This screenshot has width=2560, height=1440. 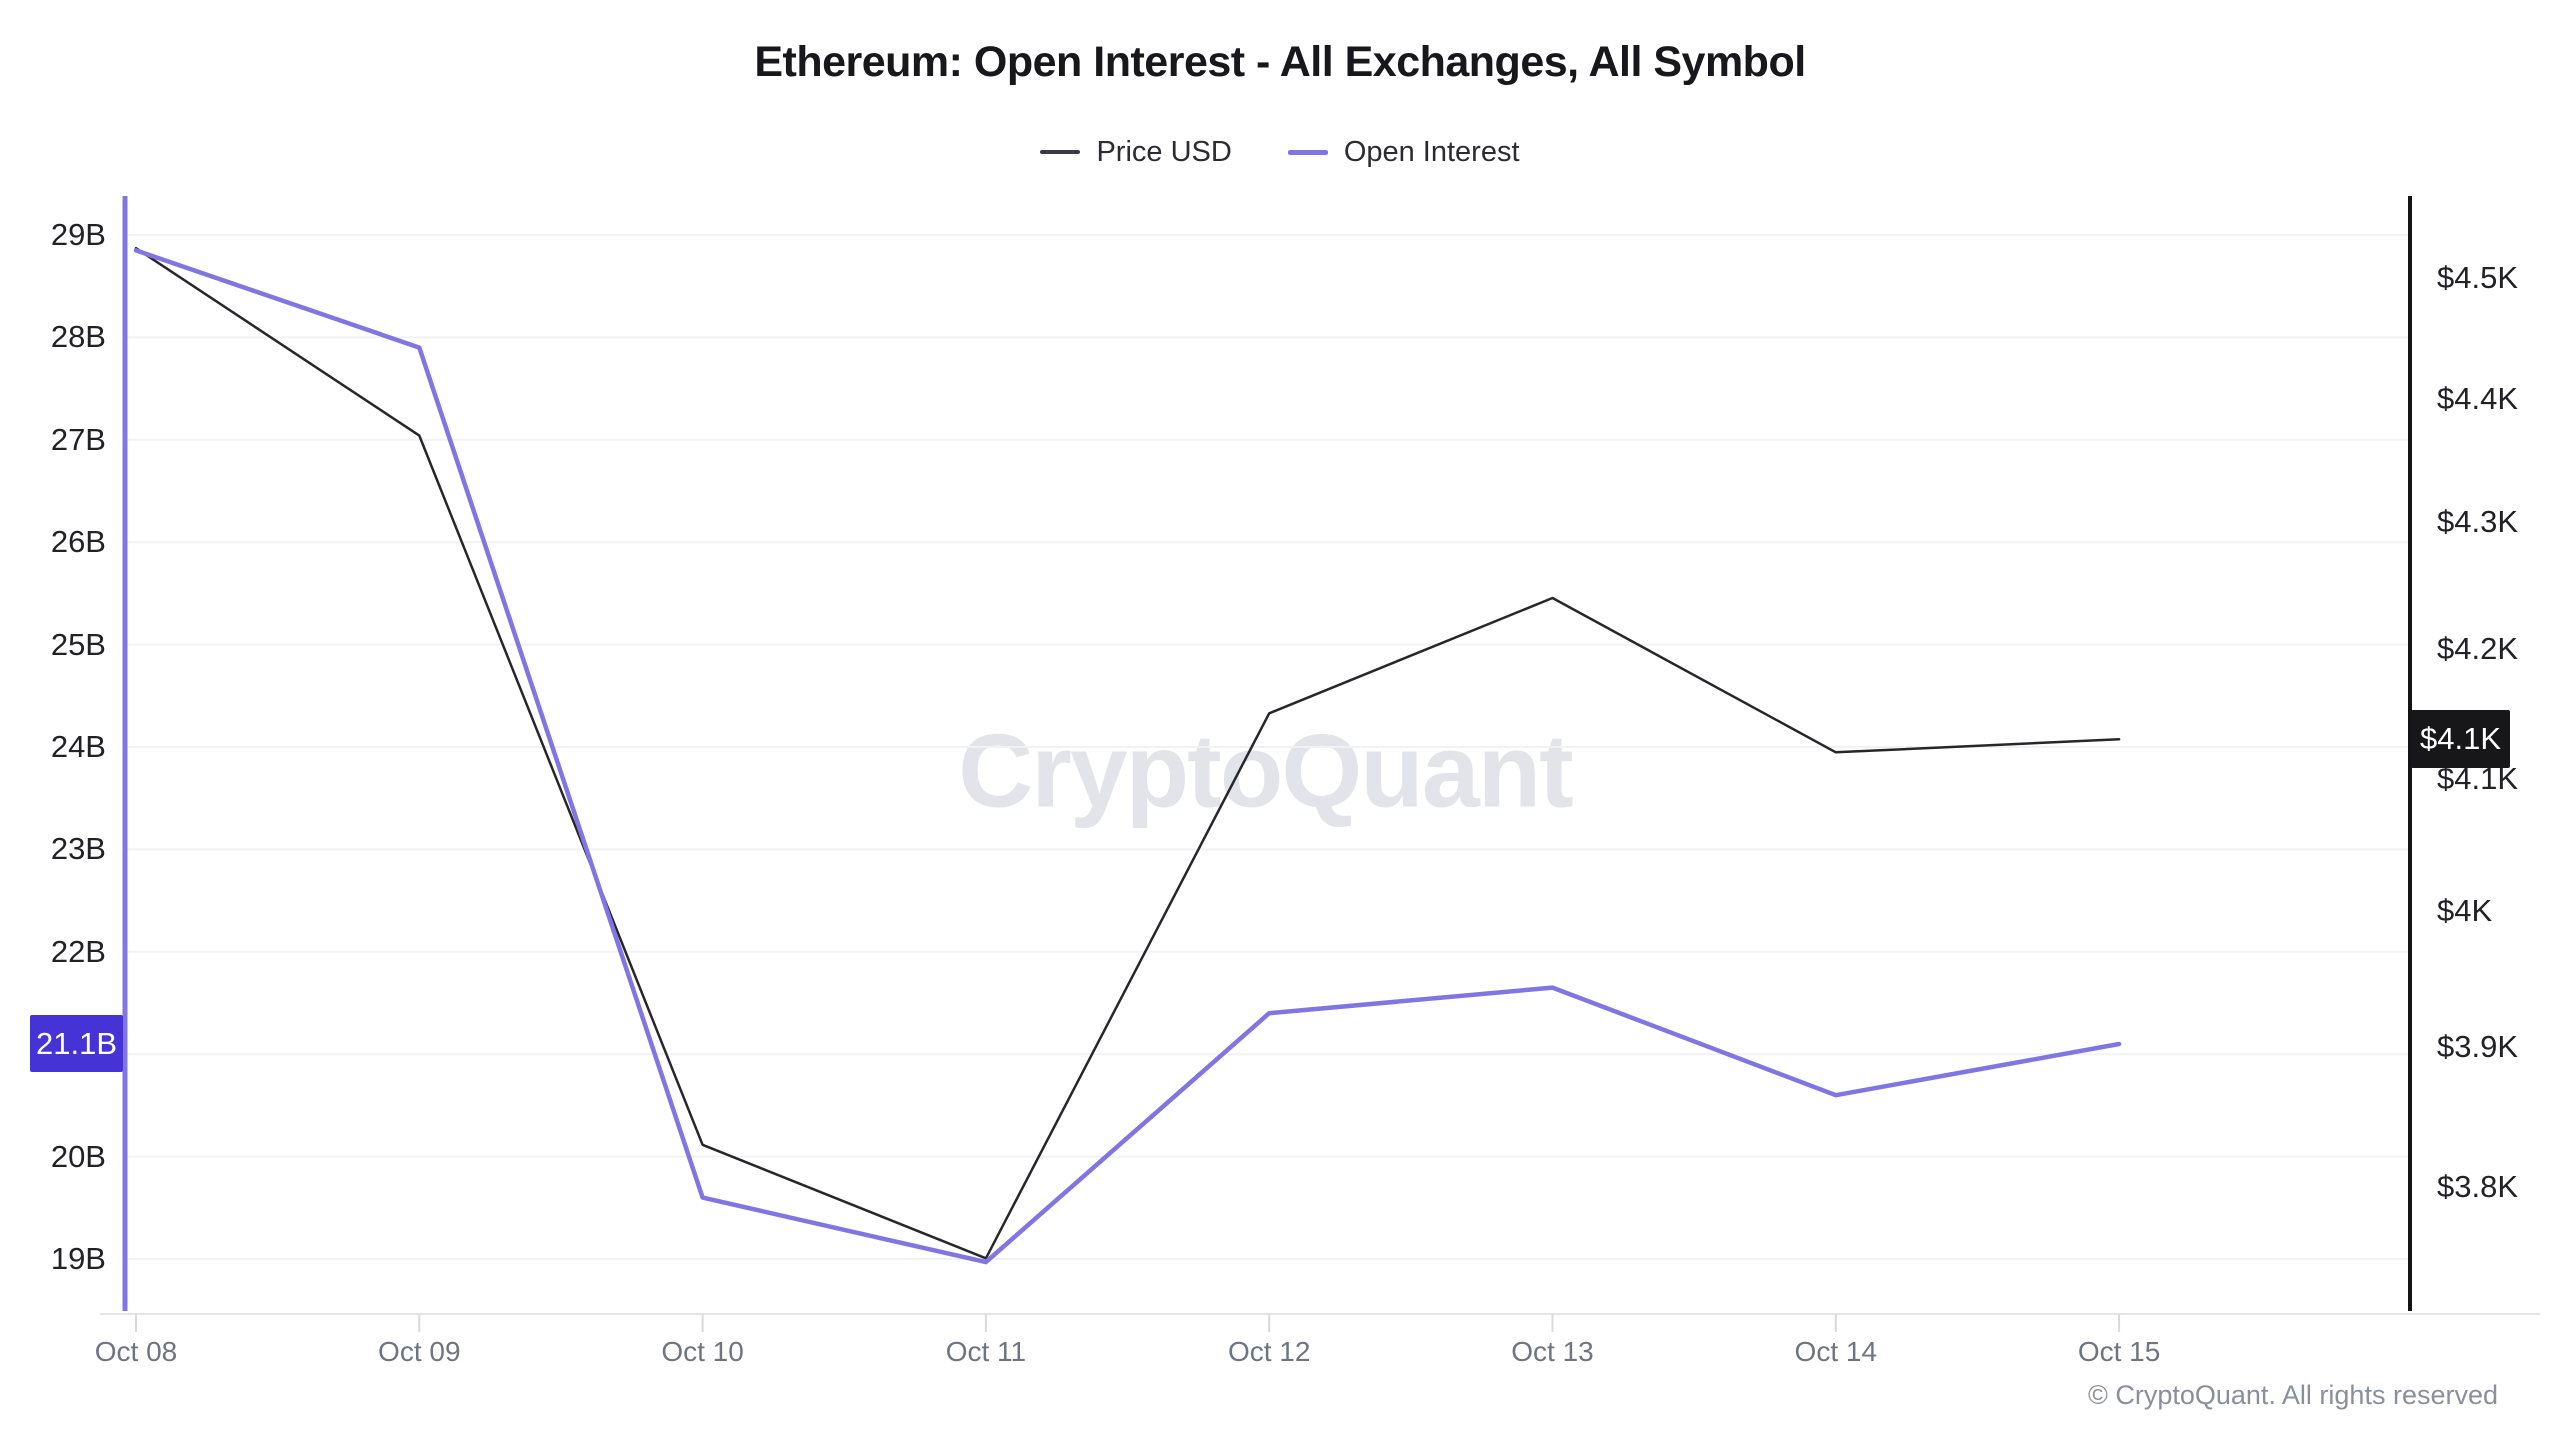 I want to click on legend-item-open-interest: Open Interest, so click(x=1403, y=152).